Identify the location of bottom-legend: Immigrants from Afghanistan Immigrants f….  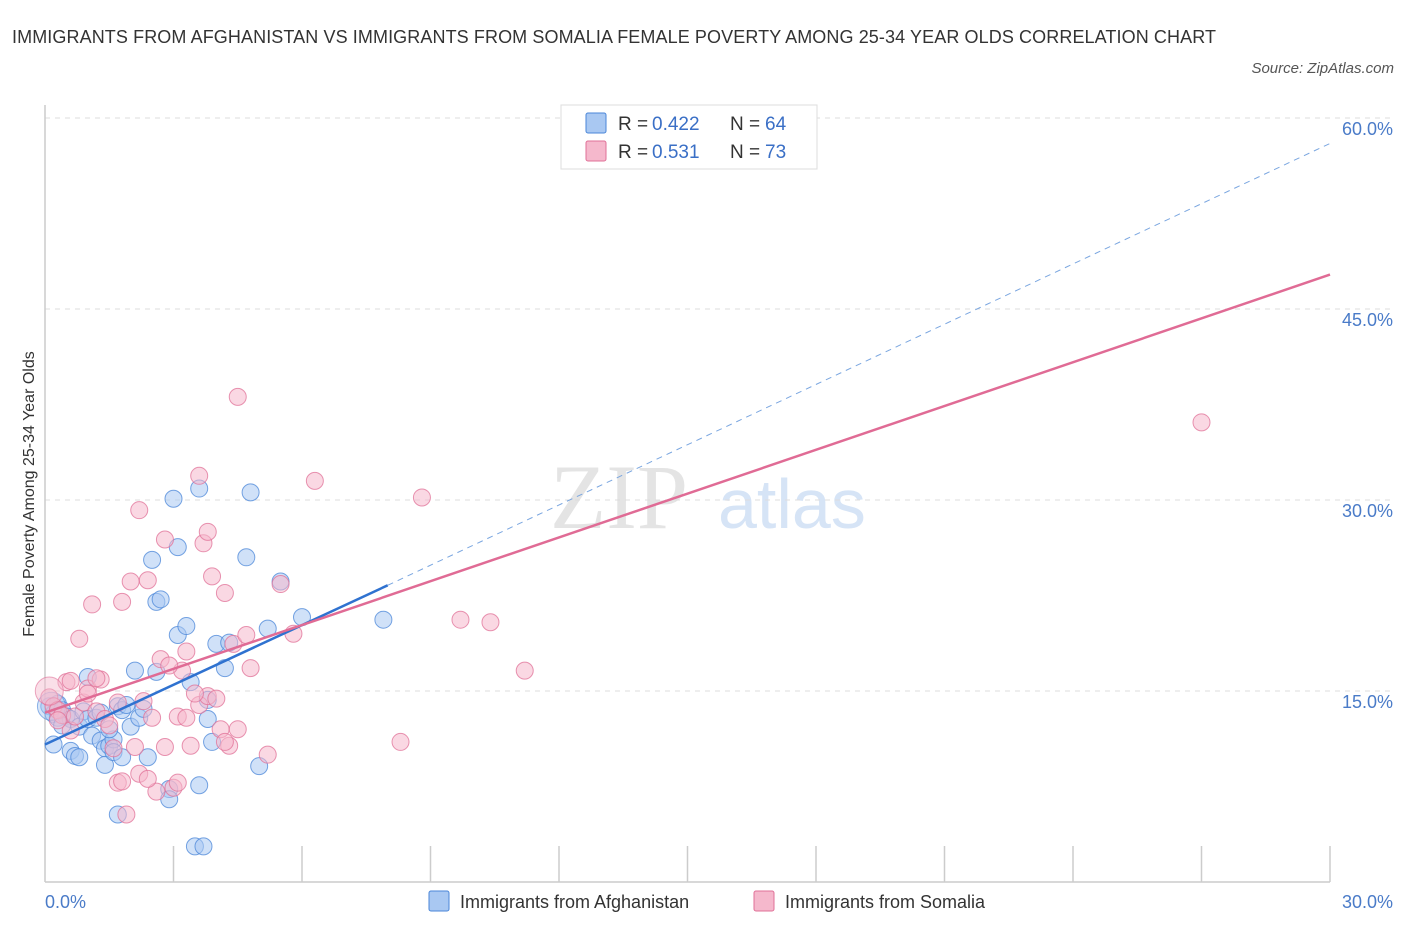
(707, 901).